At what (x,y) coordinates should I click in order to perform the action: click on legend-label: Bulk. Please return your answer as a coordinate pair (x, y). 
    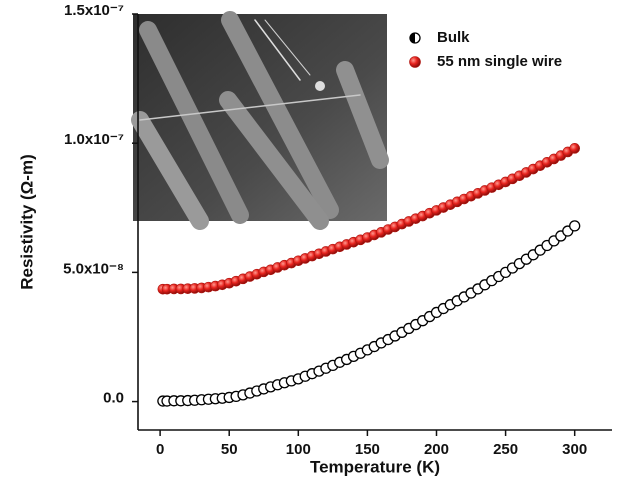
    Looking at the image, I should click on (453, 37).